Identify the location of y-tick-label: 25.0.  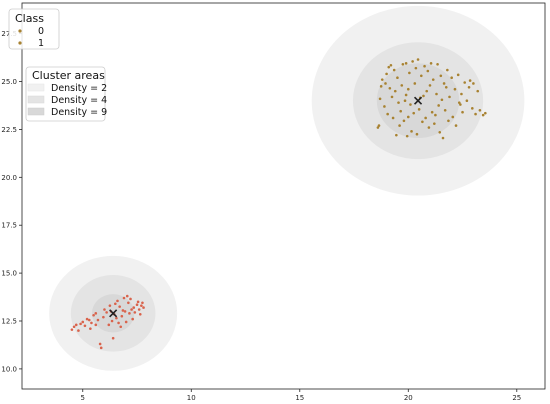
(9, 82).